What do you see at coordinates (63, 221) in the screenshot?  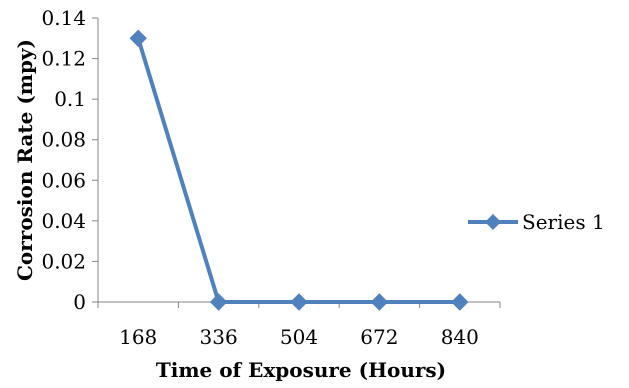 I see `y-tick-label: 0.04` at bounding box center [63, 221].